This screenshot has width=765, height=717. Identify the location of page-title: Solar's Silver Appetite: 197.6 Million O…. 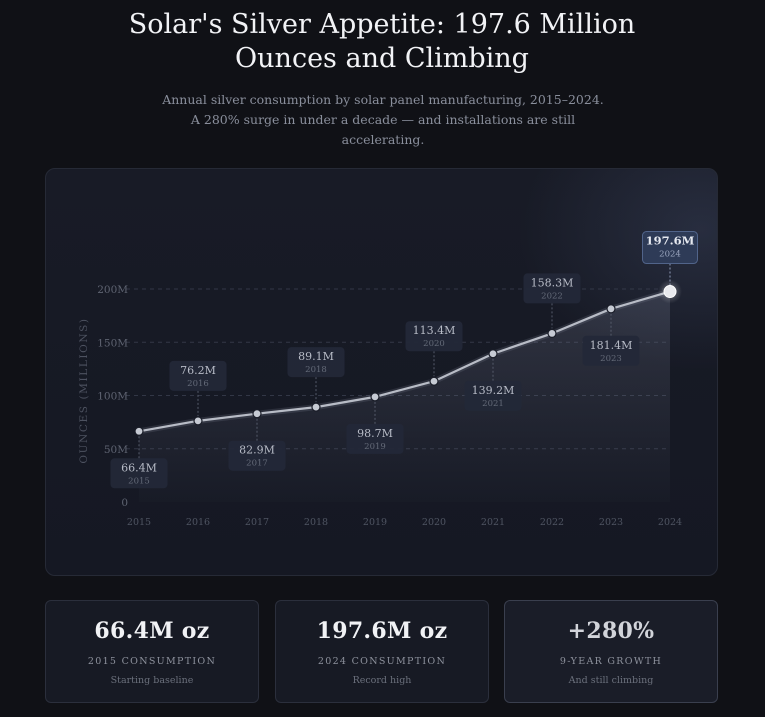
(382, 41).